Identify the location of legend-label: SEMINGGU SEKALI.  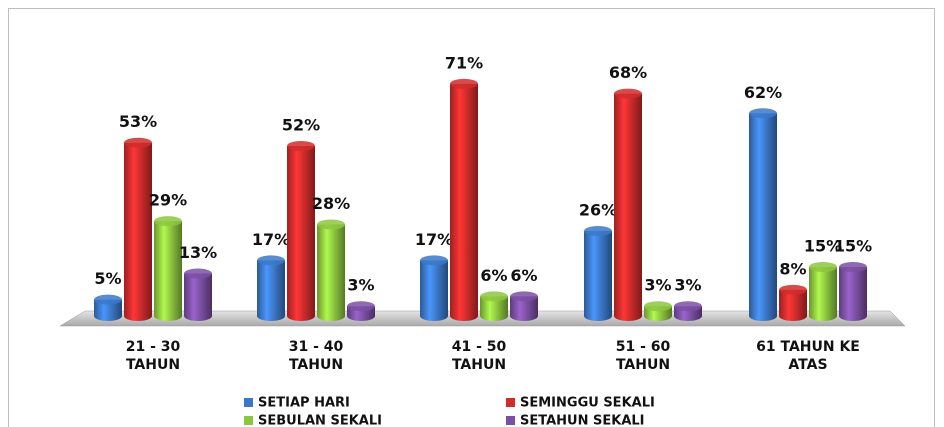
(587, 403).